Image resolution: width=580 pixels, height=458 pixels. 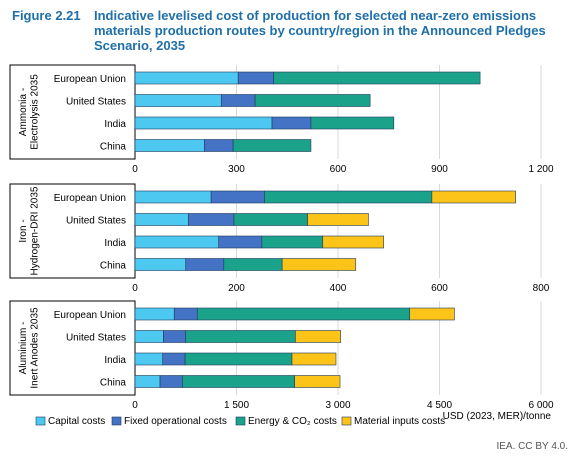 I want to click on panel-3-bar-china-material, so click(x=317, y=381).